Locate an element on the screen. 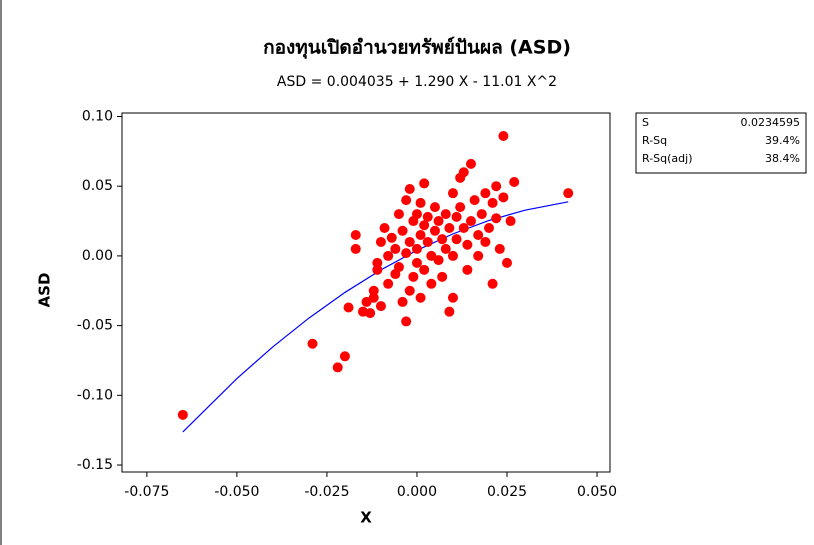  y-tick-label: -0.15 is located at coordinates (95, 465).